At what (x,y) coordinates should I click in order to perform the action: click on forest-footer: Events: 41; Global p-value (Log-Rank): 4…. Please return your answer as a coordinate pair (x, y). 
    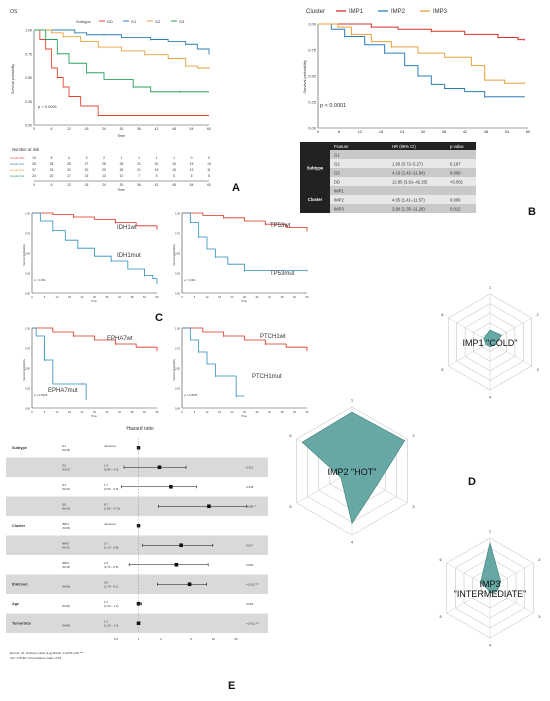
    Looking at the image, I should click on (47, 653).